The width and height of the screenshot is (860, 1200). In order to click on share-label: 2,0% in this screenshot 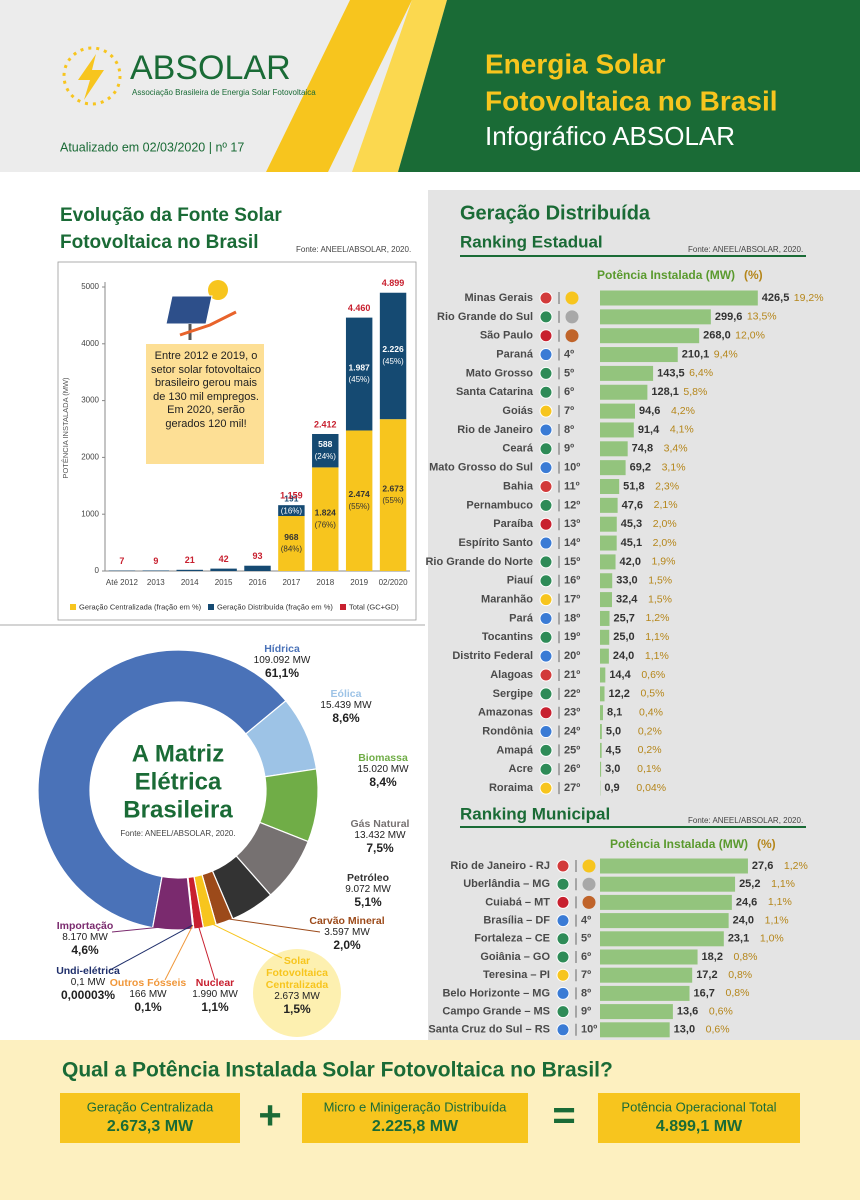, I will do `click(665, 543)`.